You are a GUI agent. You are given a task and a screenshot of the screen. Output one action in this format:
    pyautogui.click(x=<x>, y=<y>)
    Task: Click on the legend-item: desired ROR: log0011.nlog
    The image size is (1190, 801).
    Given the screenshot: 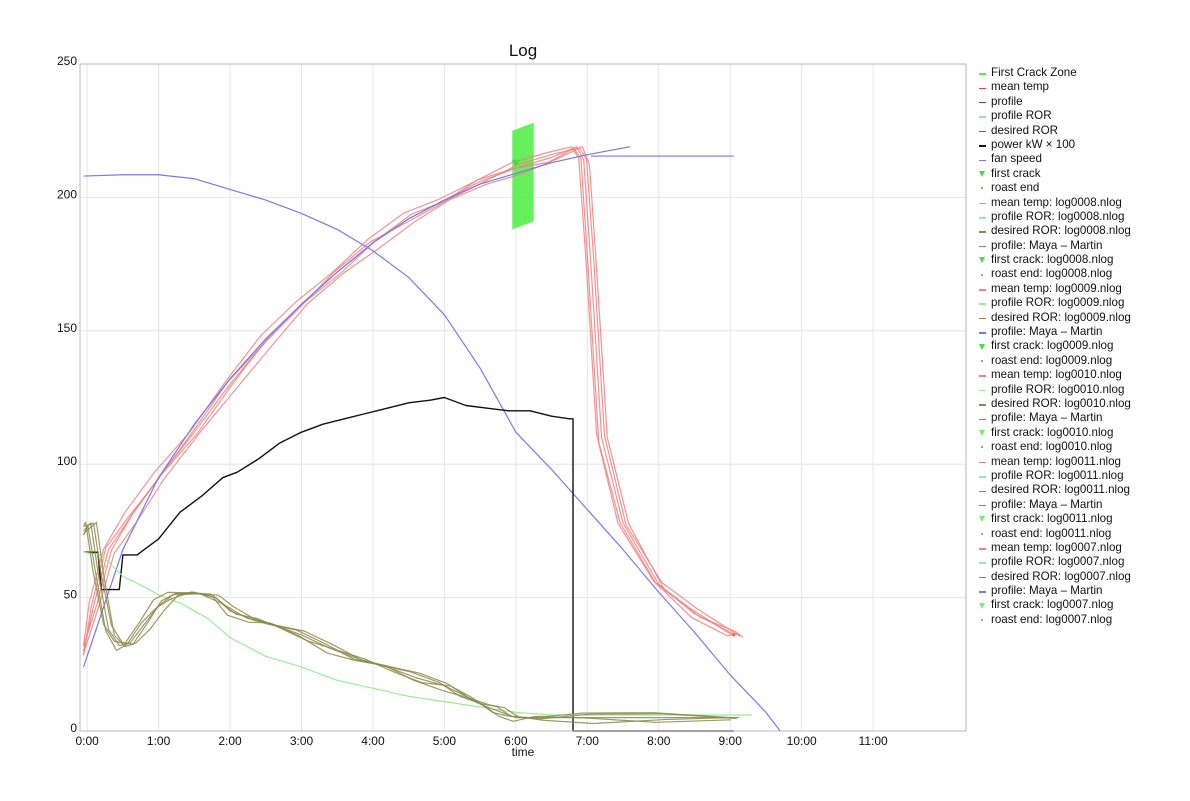 What is the action you would take?
    pyautogui.click(x=1080, y=490)
    